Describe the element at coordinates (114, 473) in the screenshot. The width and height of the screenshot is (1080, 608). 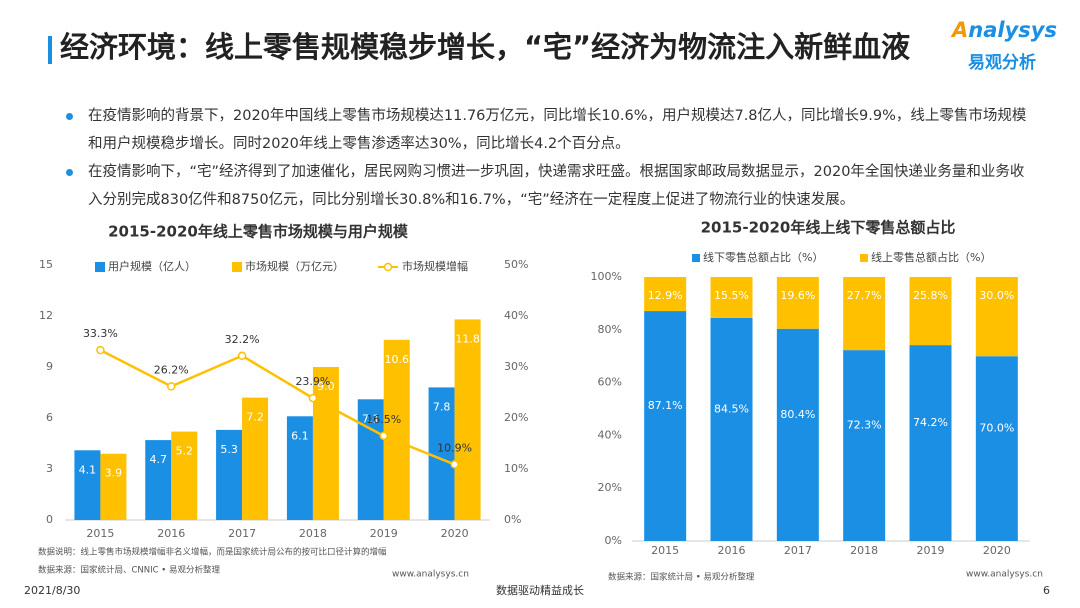
I see `data-label: 3.9` at that location.